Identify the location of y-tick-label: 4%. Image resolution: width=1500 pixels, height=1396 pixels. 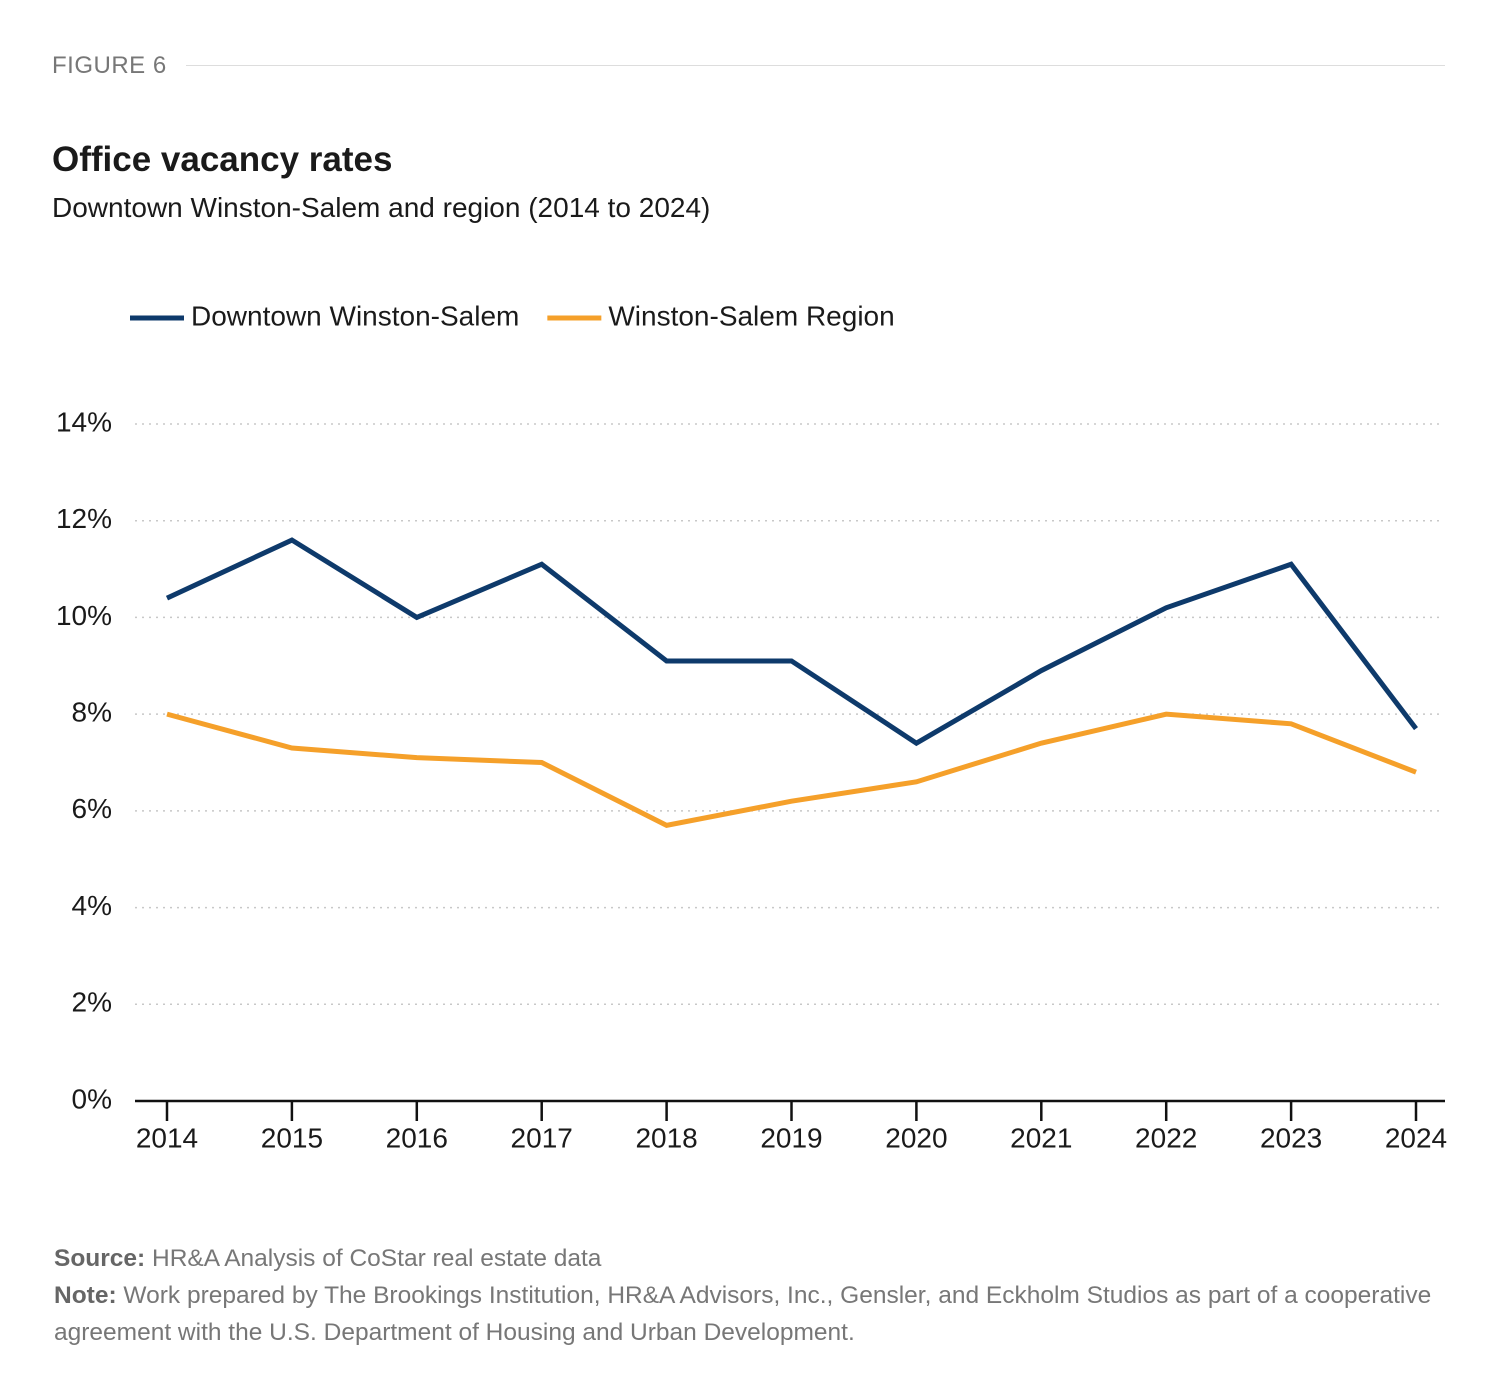
(92, 905).